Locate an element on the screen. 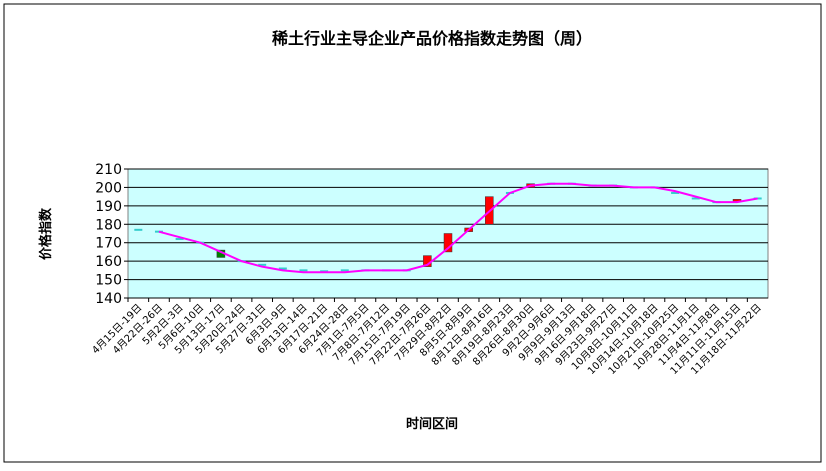 This screenshot has width=826, height=471. y-tick-label: 200 is located at coordinates (108, 188).